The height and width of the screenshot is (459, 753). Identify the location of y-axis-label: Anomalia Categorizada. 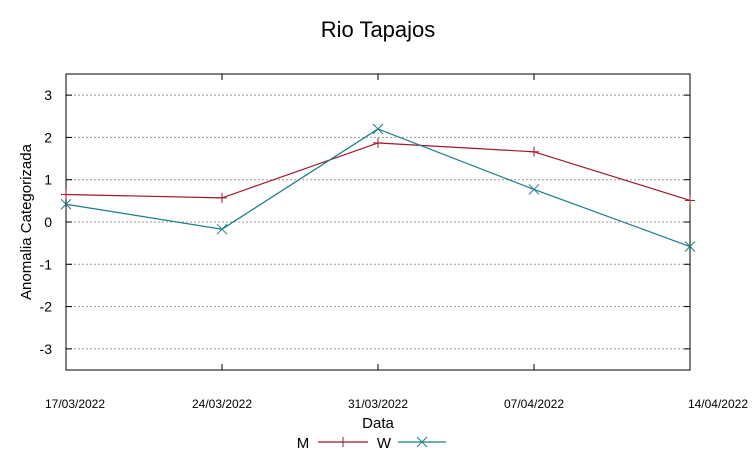
(26, 221).